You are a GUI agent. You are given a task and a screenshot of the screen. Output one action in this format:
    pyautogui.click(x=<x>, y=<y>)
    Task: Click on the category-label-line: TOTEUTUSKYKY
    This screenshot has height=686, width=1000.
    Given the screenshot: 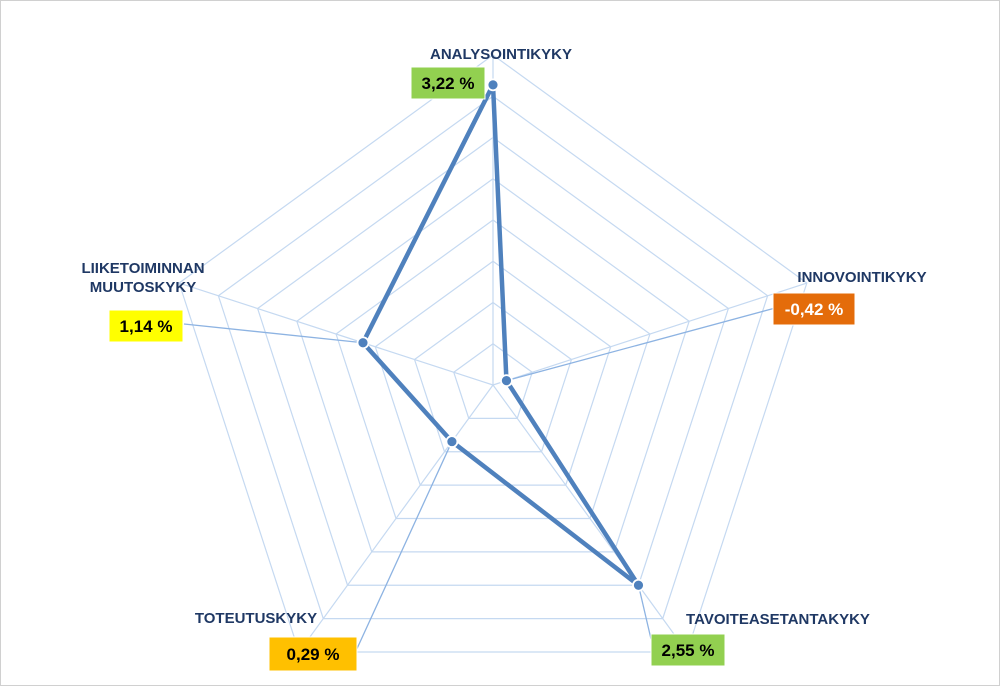 What is the action you would take?
    pyautogui.click(x=256, y=618)
    